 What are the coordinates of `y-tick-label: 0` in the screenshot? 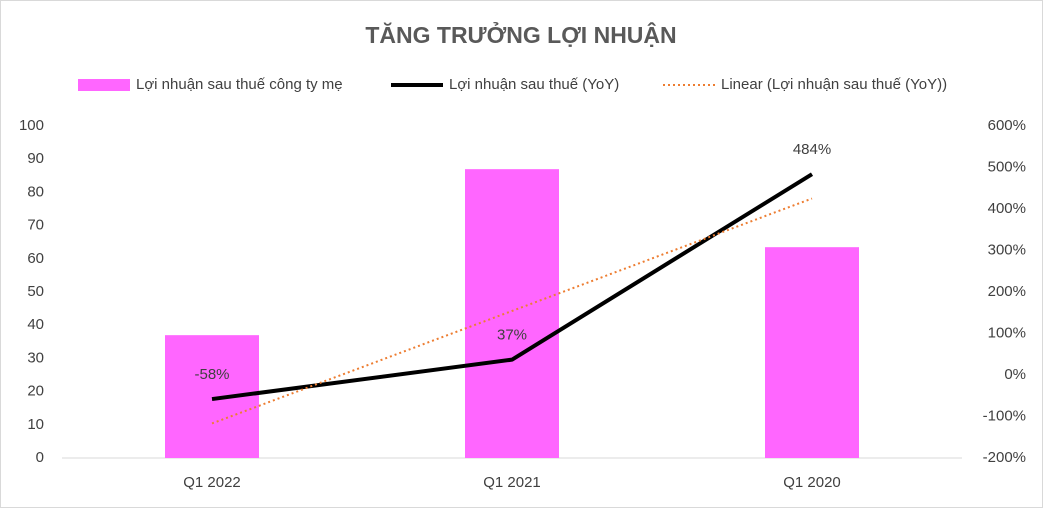 It's located at (40, 457).